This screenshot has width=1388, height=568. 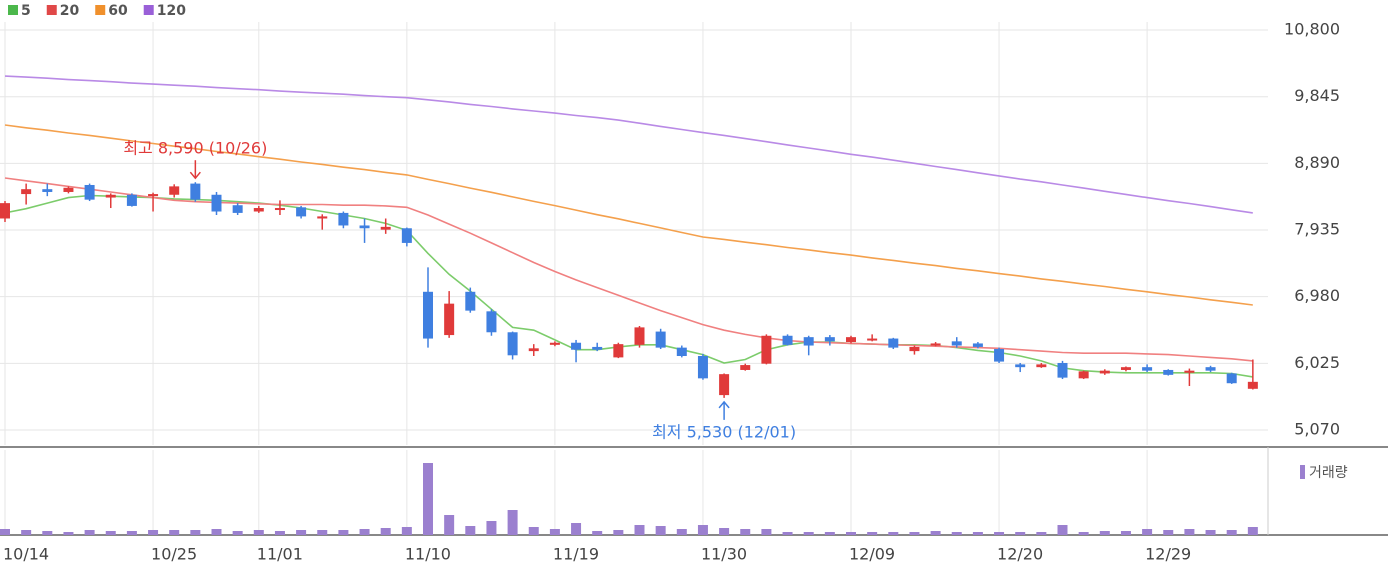 What do you see at coordinates (1317, 162) in the screenshot?
I see `y-tick-label: 8,890` at bounding box center [1317, 162].